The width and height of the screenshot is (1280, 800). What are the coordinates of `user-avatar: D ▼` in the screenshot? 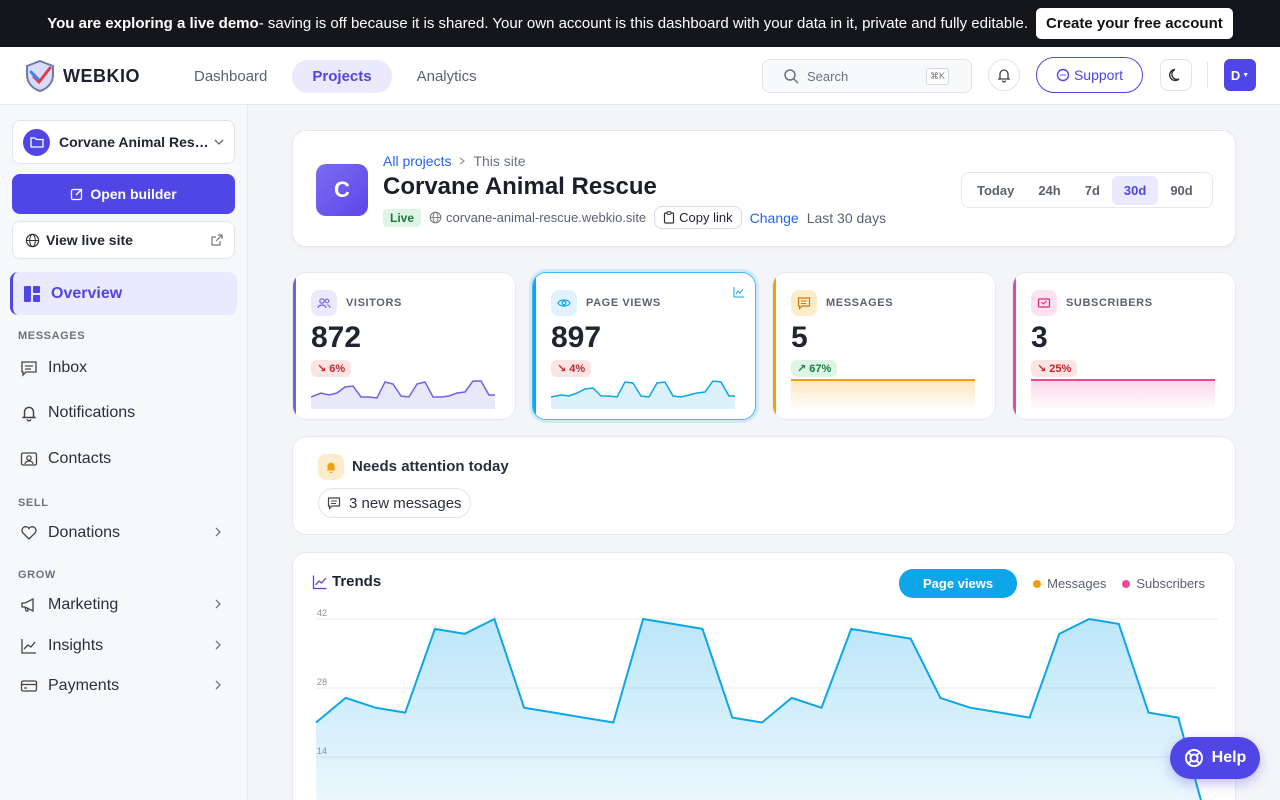 It's located at (1240, 75).